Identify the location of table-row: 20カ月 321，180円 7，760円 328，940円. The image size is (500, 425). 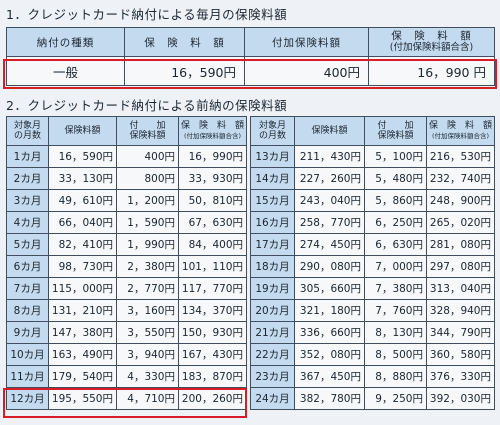
(372, 310).